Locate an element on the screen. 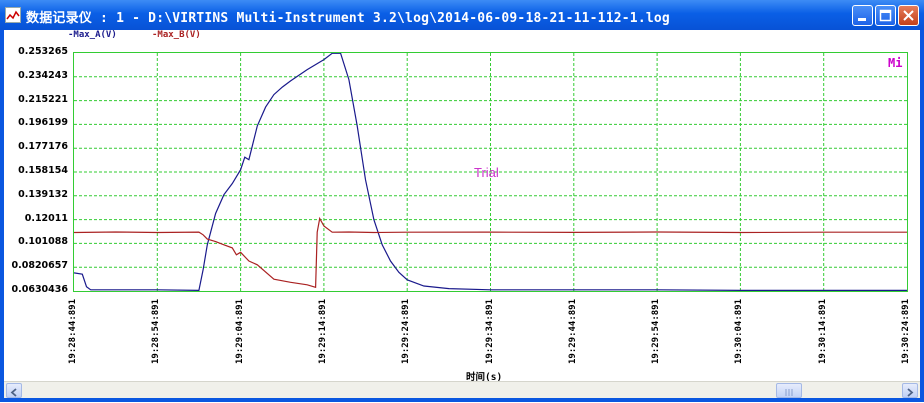 This screenshot has width=924, height=403. app-icon is located at coordinates (13, 15).